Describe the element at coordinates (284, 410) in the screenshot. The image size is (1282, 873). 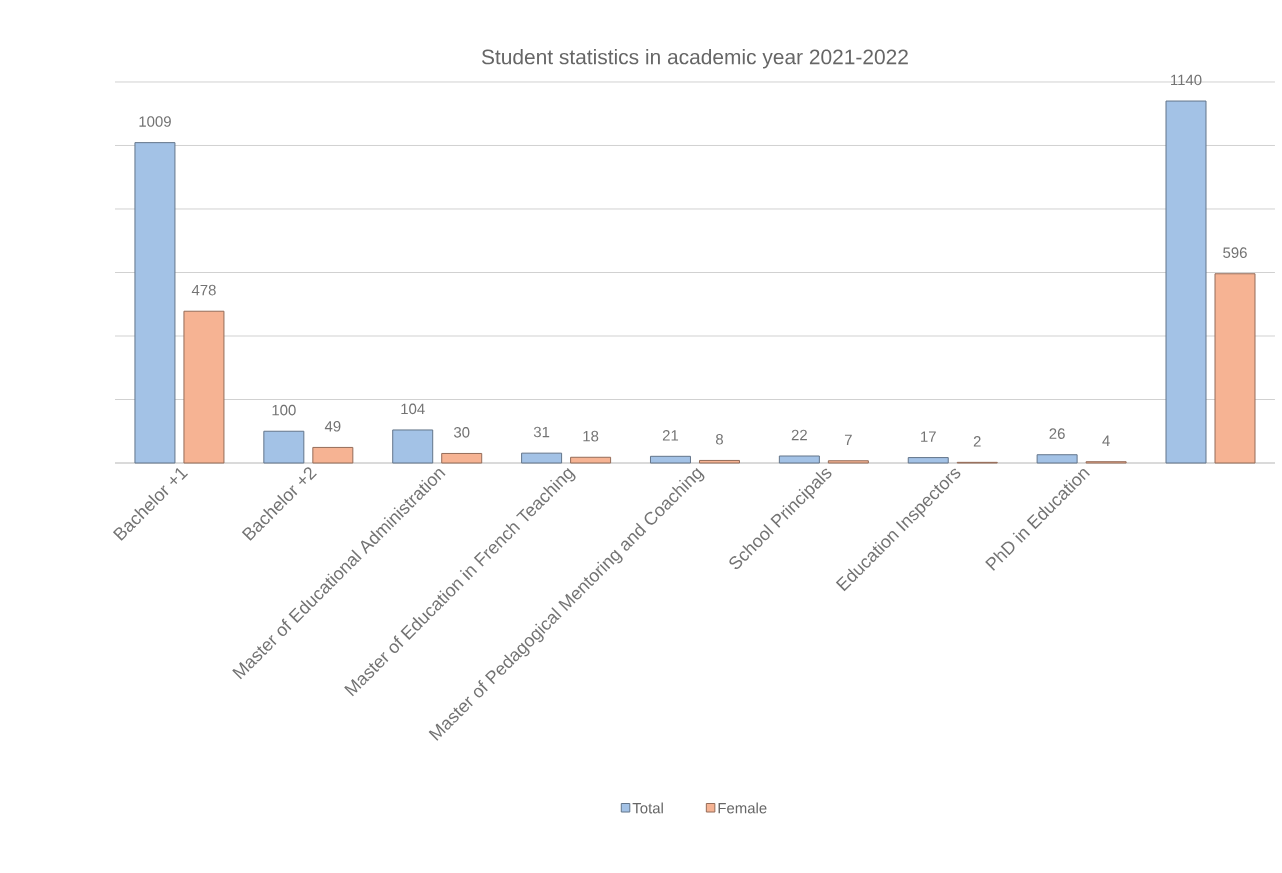
I see `data-label: 100` at that location.